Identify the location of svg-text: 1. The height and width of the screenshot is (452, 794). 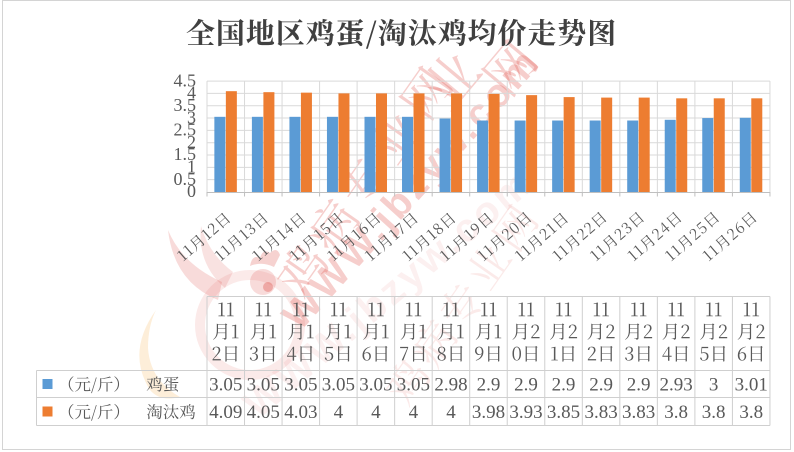
(191, 167).